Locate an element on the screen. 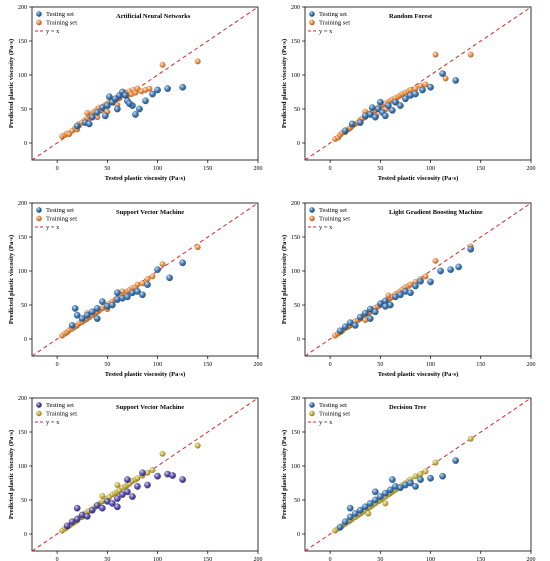  y-tick-label: 150 is located at coordinates (295, 433).